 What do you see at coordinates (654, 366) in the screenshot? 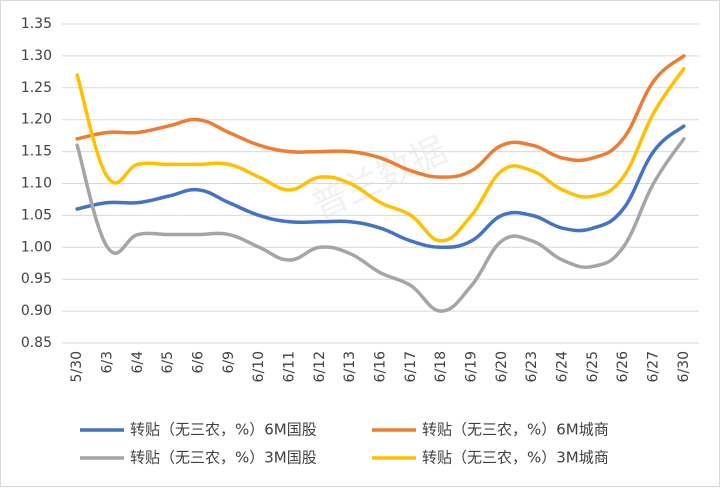
I see `x-tick-label: 6/27` at bounding box center [654, 366].